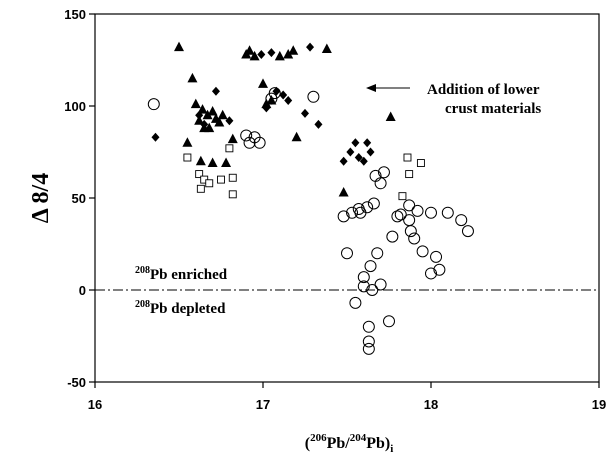 This screenshot has width=606, height=463. Describe the element at coordinates (75, 14) in the screenshot. I see `y-tick-label: 150` at that location.